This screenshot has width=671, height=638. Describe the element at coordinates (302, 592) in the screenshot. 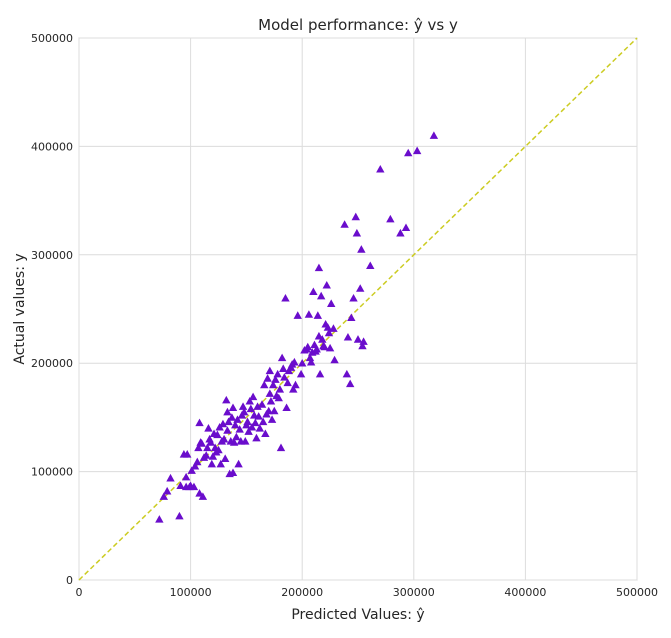

I see `x-tick-label: 200000` at that location.